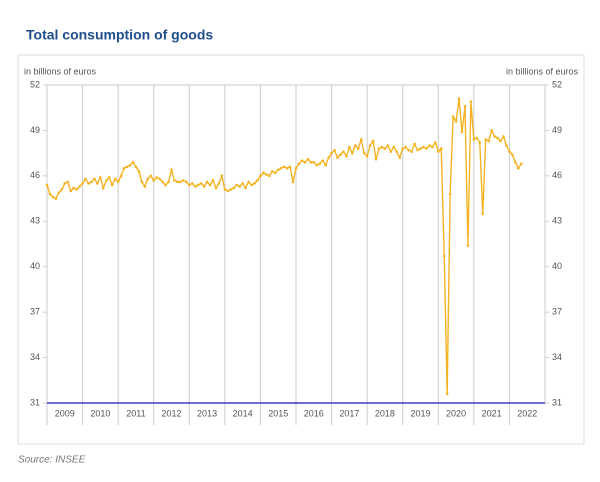 This screenshot has height=482, width=600. I want to click on x-tick-label: 2010, so click(100, 413).